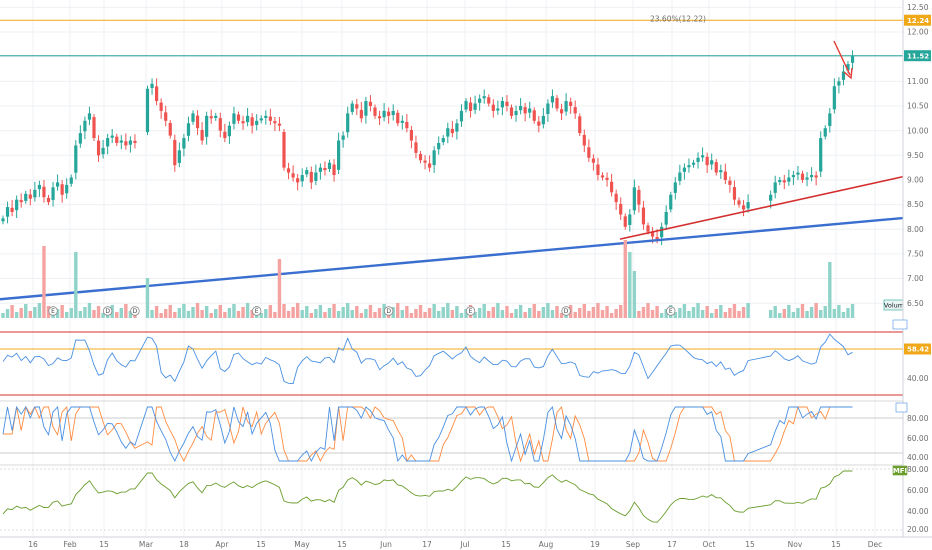 This screenshot has height=550, width=932. Describe the element at coordinates (918, 511) in the screenshot. I see `mfi-tick-label: 40.00` at that location.